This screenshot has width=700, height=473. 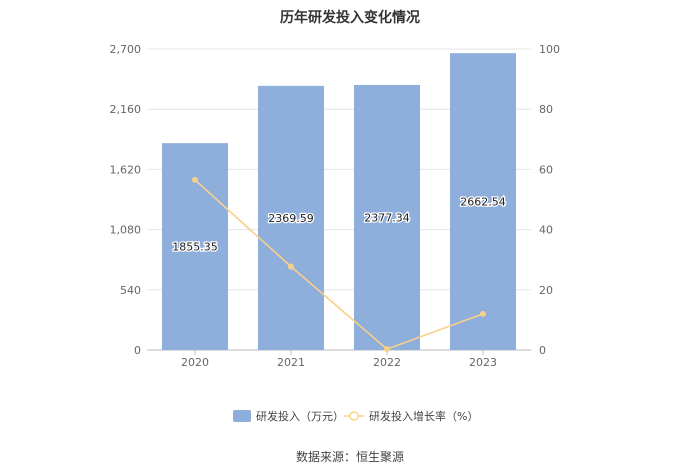 What do you see at coordinates (549, 49) in the screenshot?
I see `right-axis-tick-label: 100` at bounding box center [549, 49].